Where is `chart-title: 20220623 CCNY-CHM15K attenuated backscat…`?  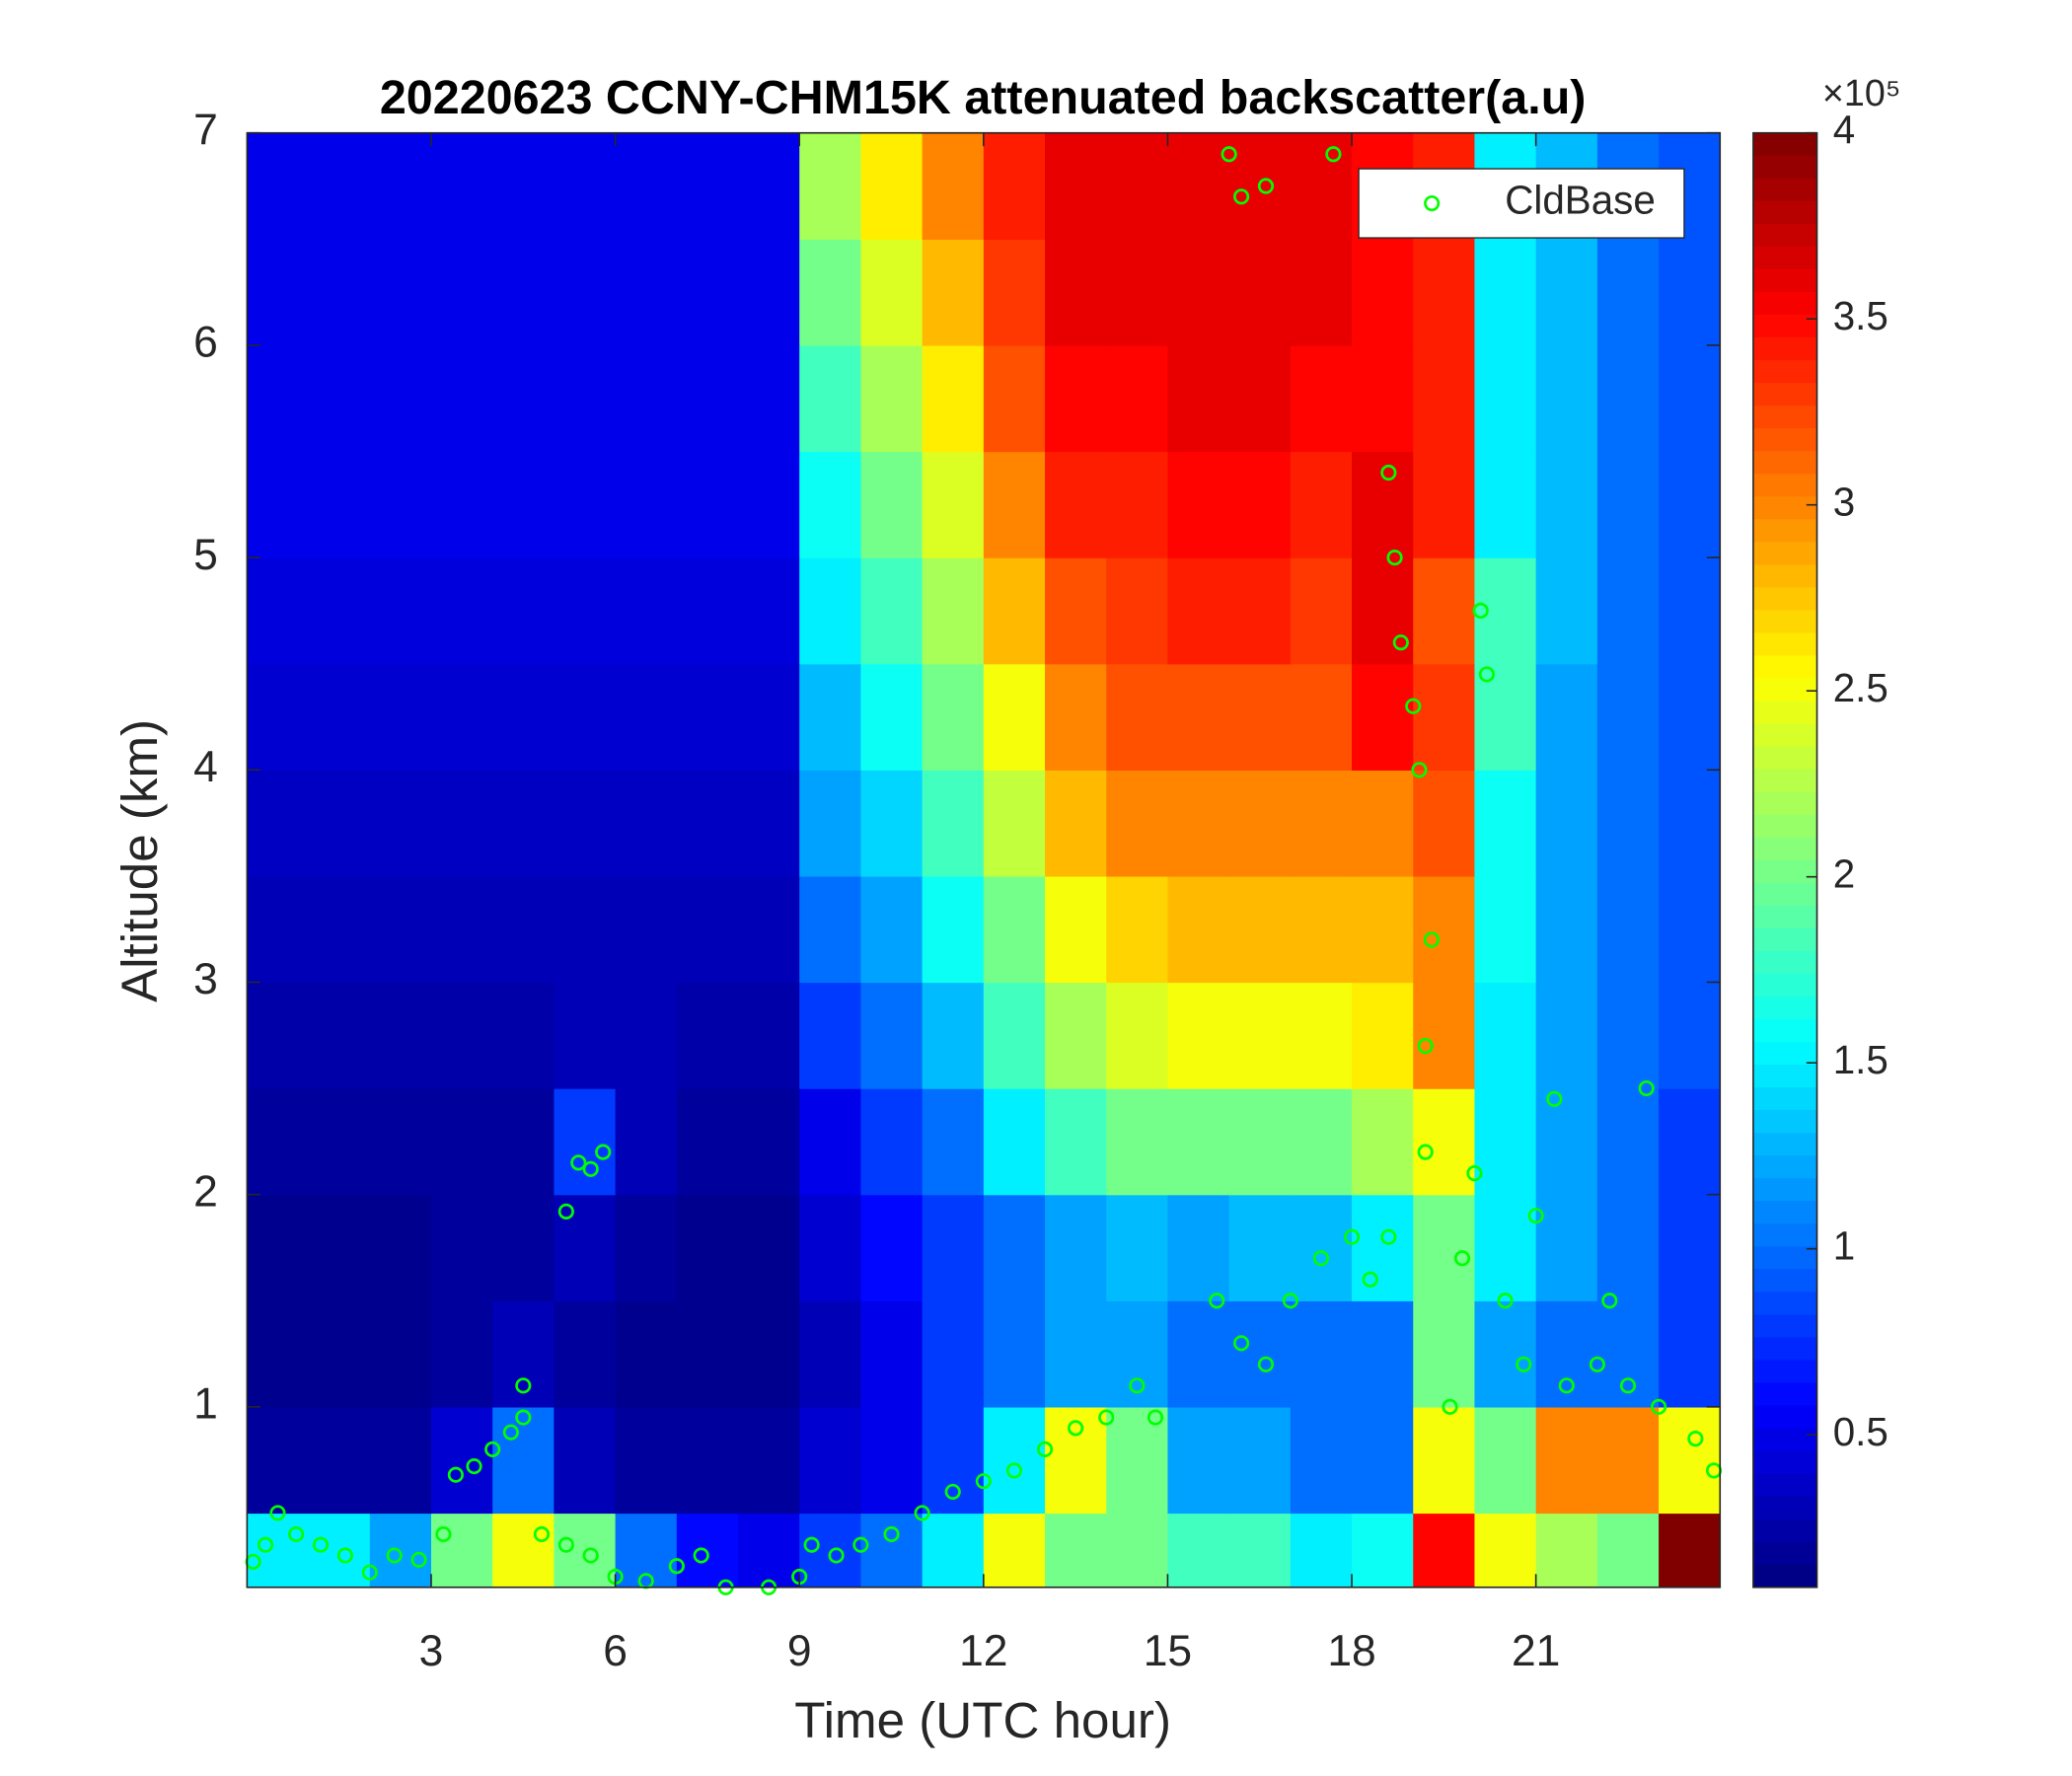 chart-title: 20220623 CCNY-CHM15K attenuated backscat… is located at coordinates (984, 98).